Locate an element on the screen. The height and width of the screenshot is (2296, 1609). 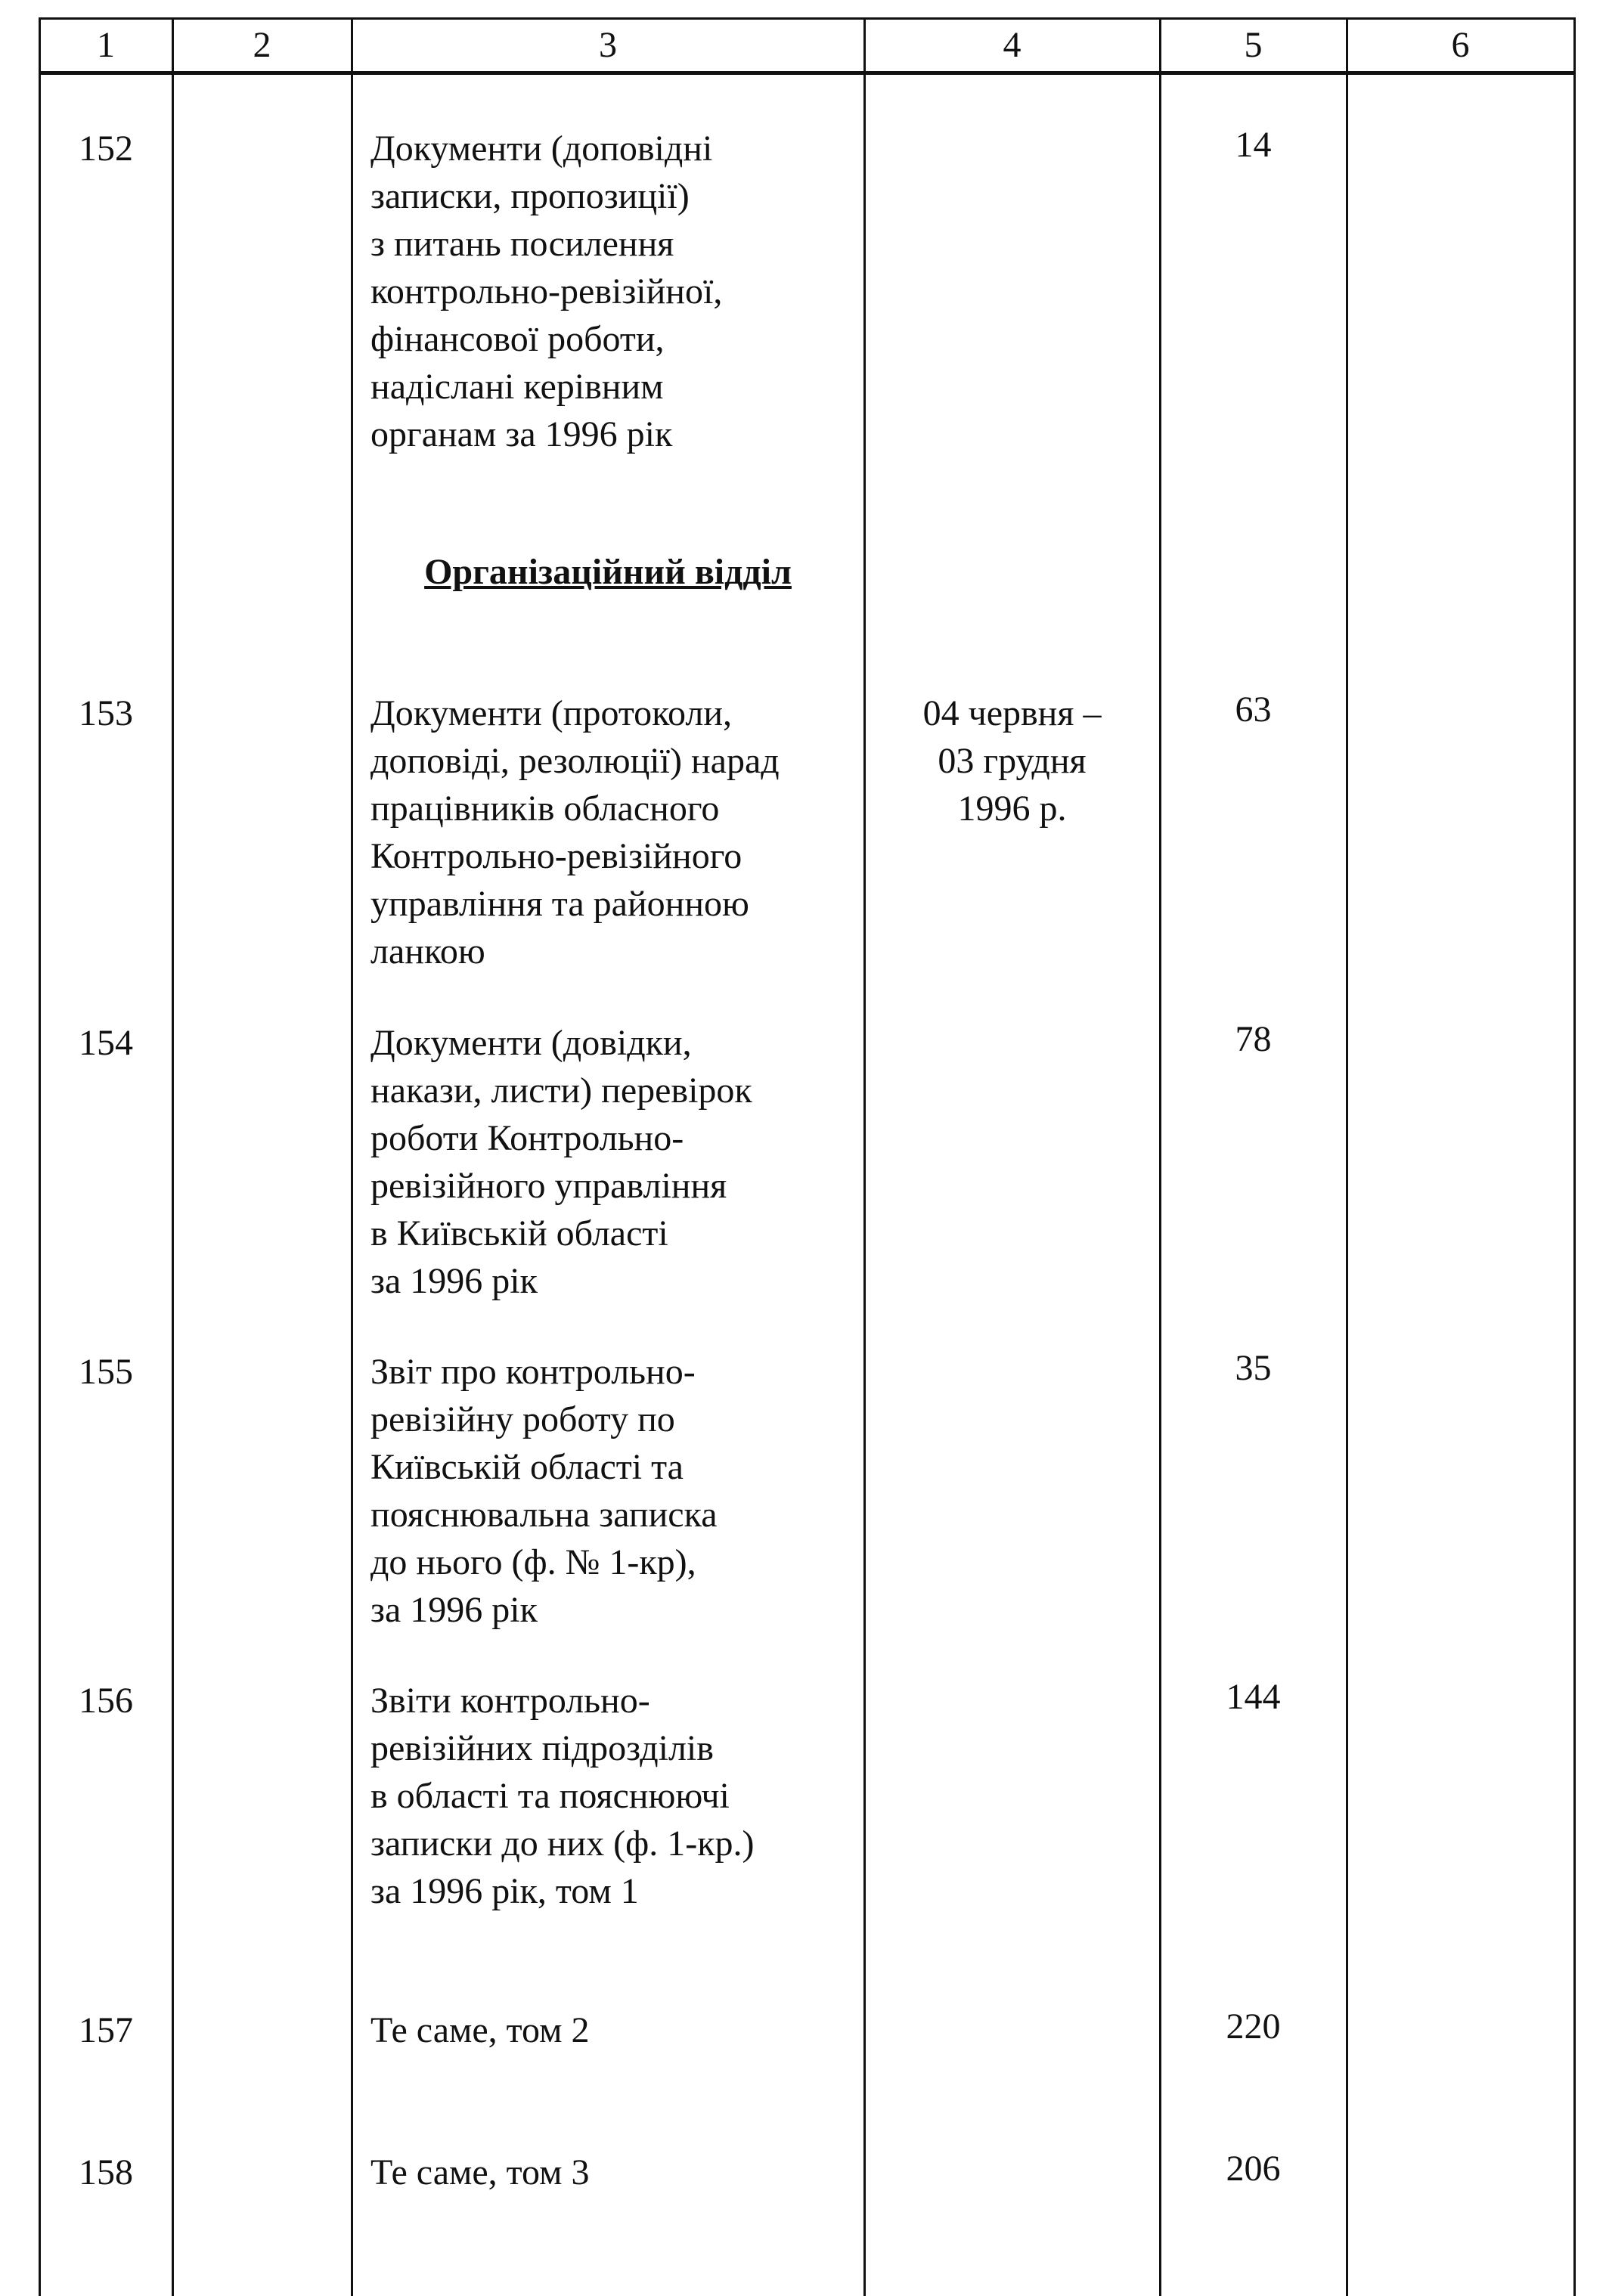
title-line: працівників обласного is located at coordinates (545, 809).